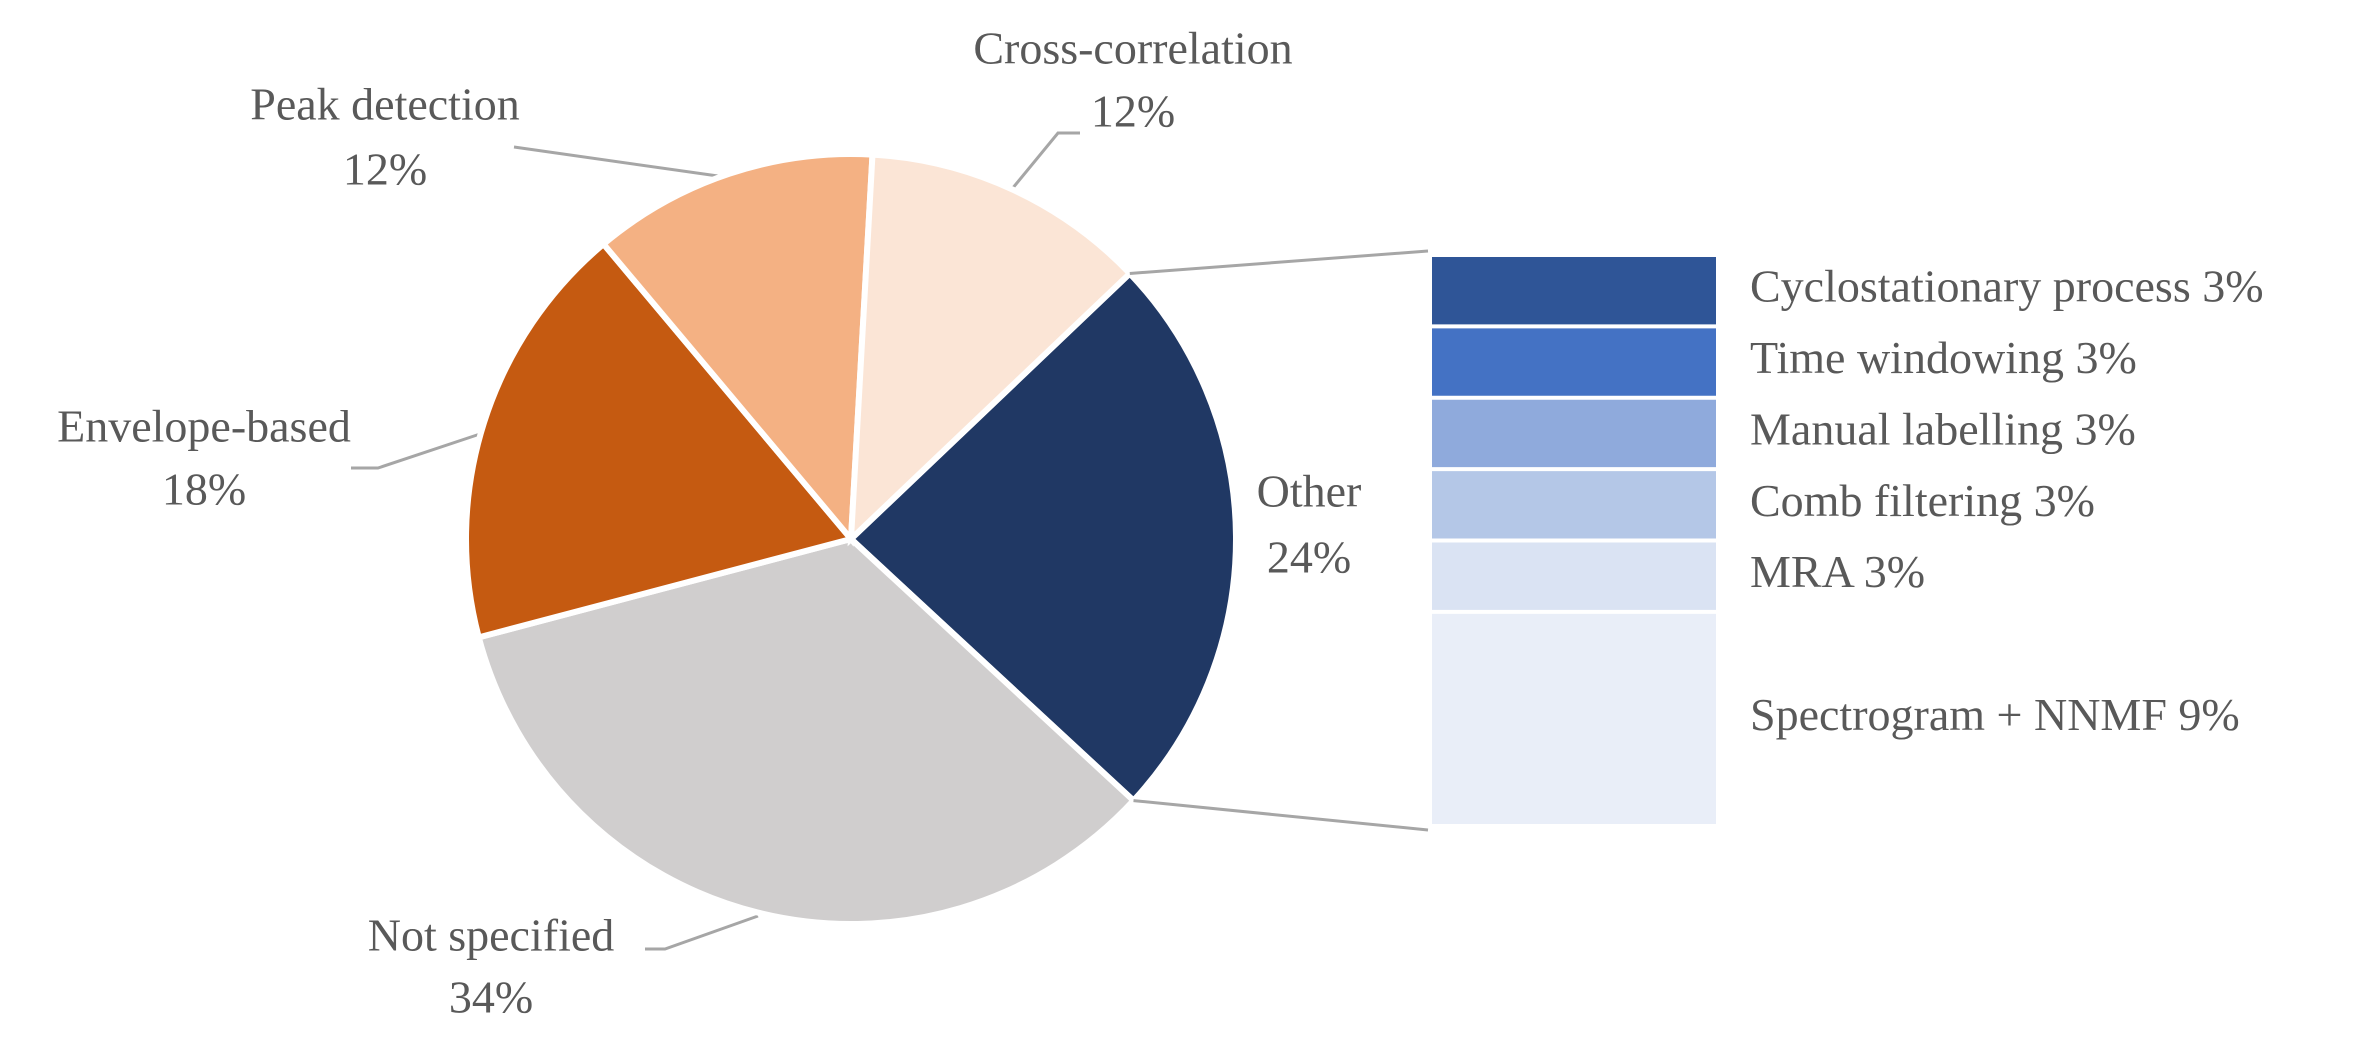 This screenshot has width=2369, height=1052. Describe the element at coordinates (385, 104) in the screenshot. I see `slice-label: Peak detection` at that location.